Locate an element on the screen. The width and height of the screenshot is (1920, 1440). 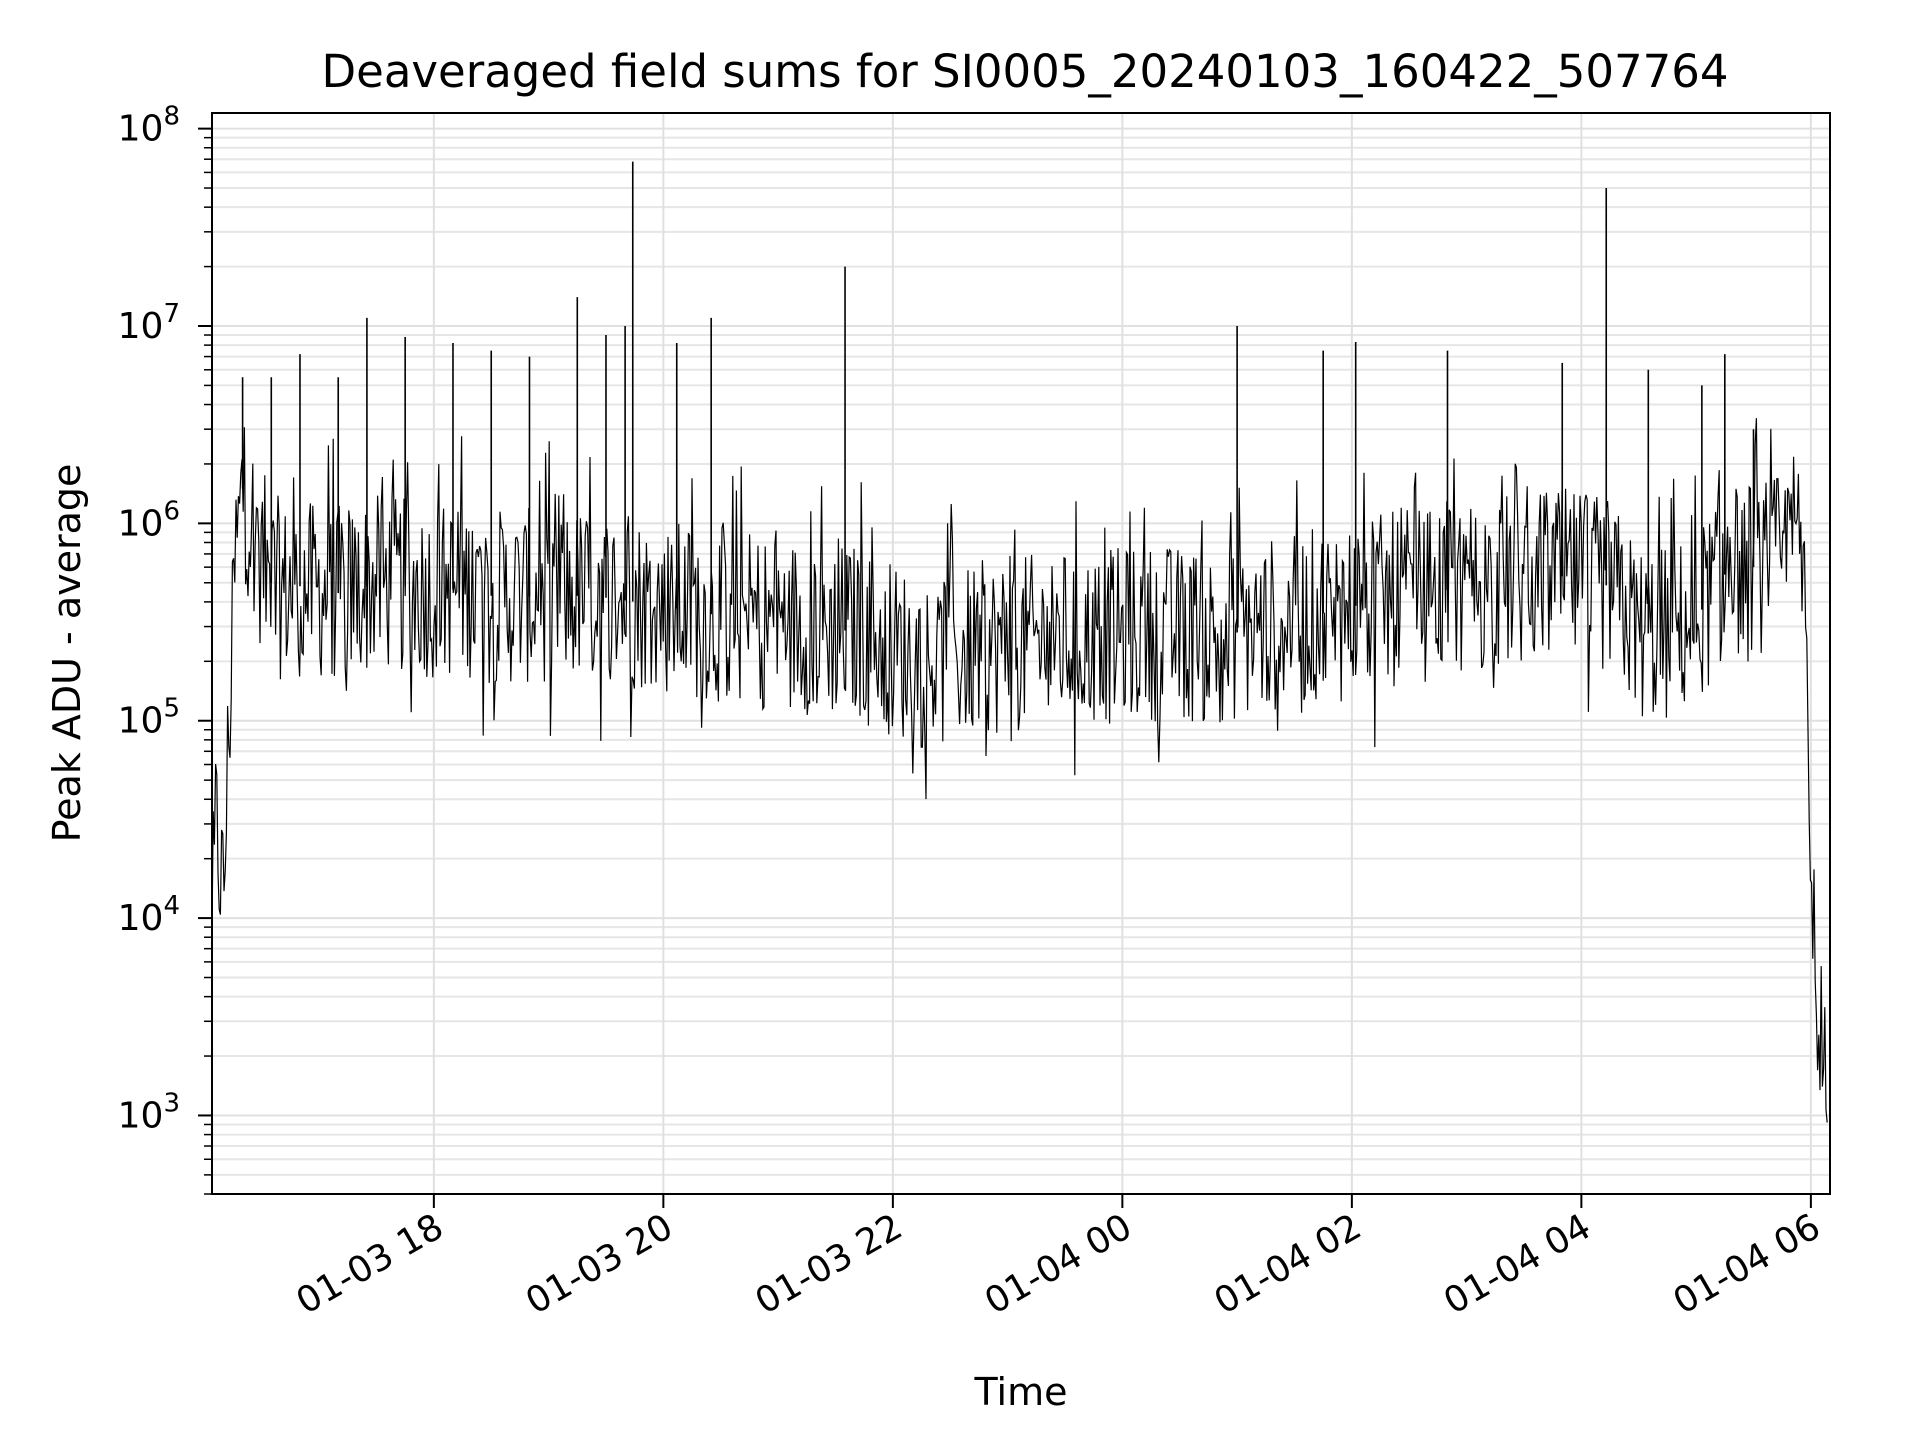
y-tick-label: 10⁶ is located at coordinates (149, 520).